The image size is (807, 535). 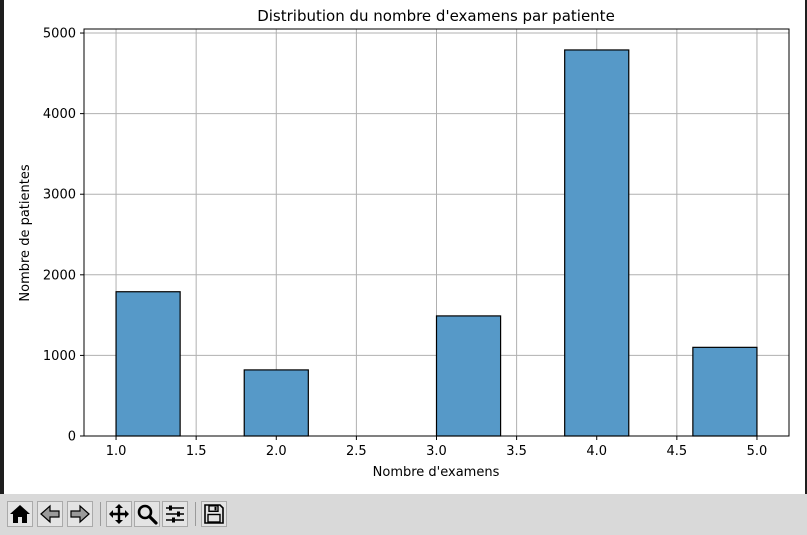 I want to click on x-tick-label: 3.5, so click(x=516, y=451).